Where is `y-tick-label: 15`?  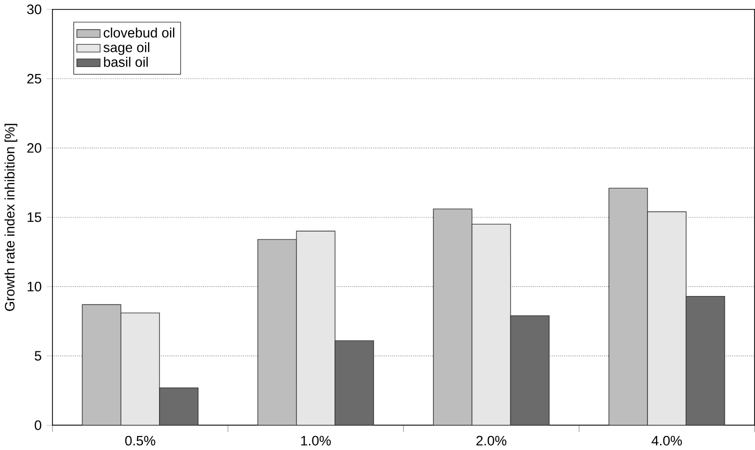 y-tick-label: 15 is located at coordinates (35, 217).